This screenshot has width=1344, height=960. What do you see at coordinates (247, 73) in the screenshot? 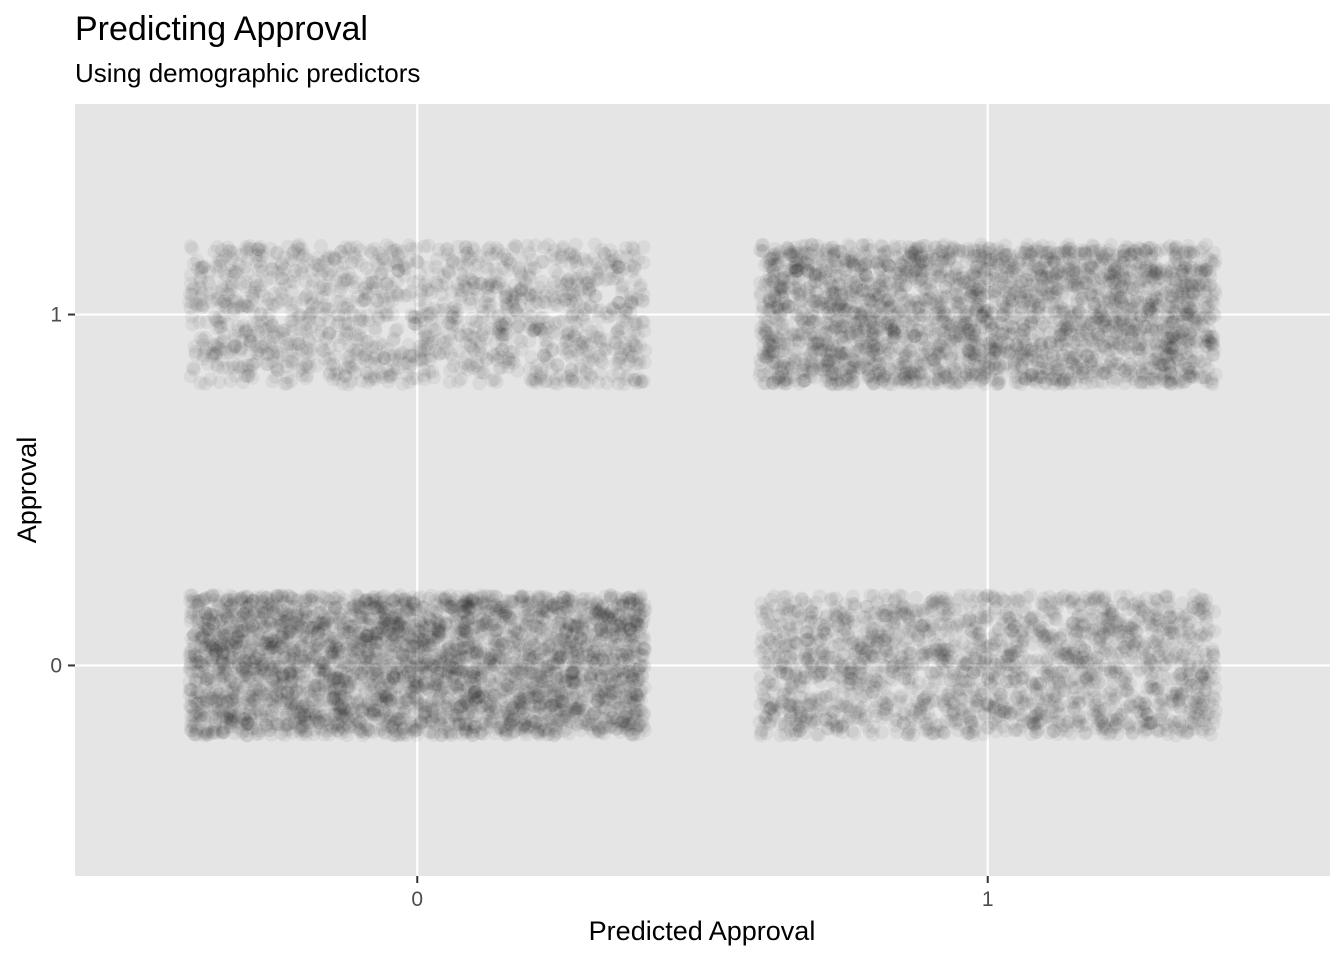
I see `chart-subtitle: Using demographic predictors` at bounding box center [247, 73].